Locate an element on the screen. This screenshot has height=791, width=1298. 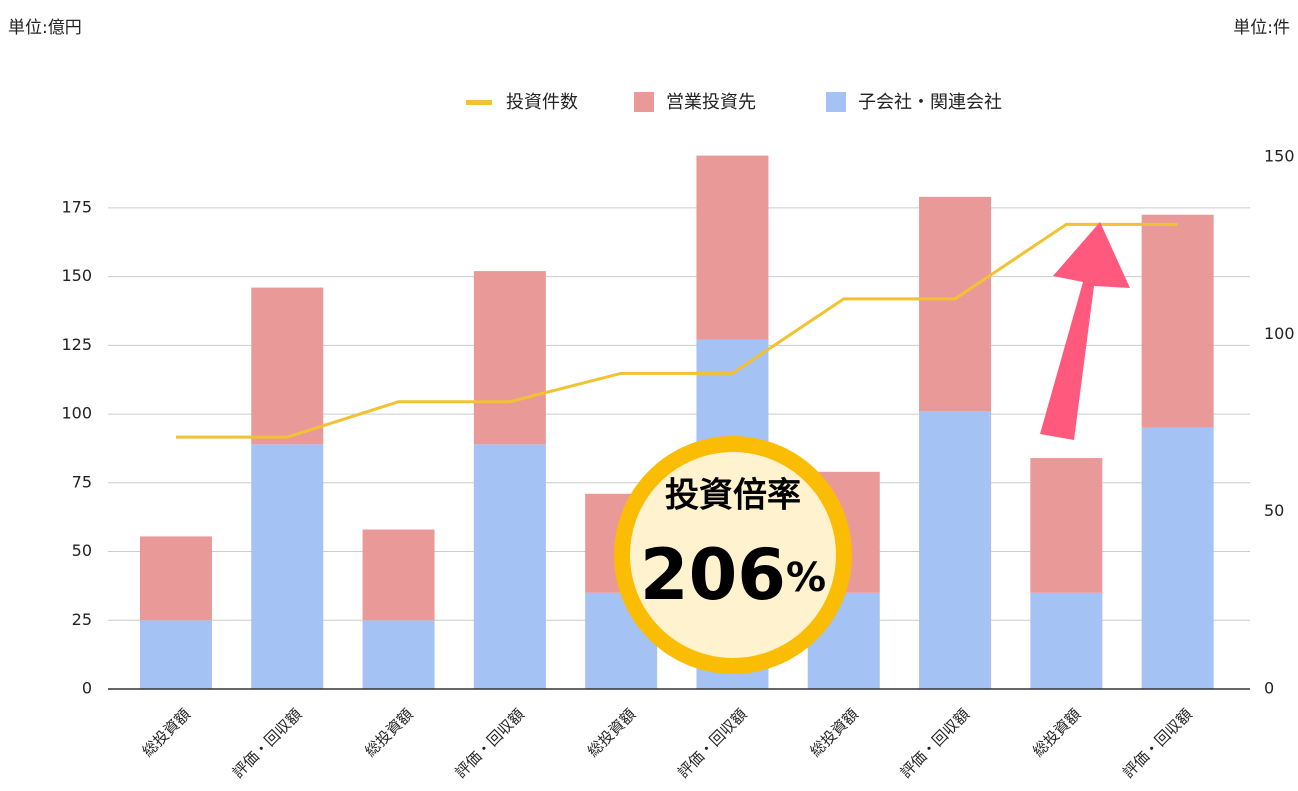
legend-label: 投資件数 is located at coordinates (542, 102).